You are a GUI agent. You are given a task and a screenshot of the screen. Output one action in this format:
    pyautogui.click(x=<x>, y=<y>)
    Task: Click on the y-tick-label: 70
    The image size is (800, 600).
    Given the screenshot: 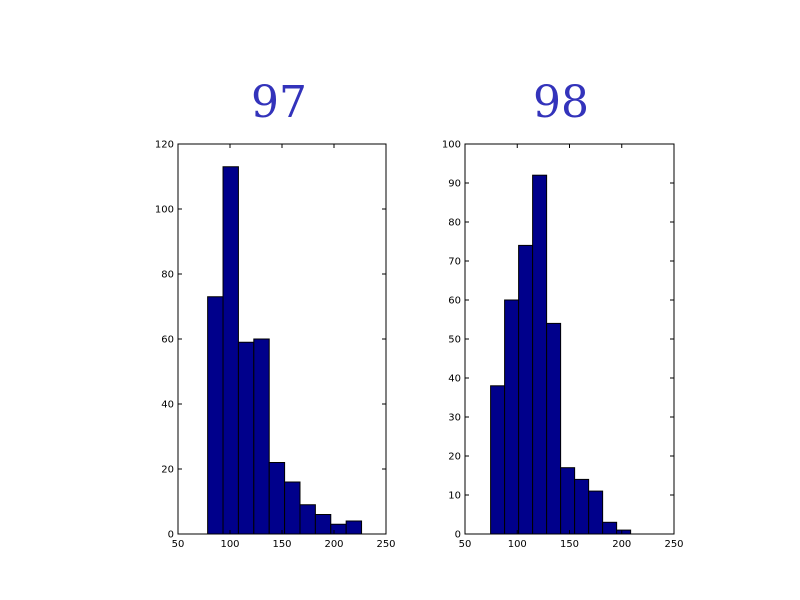 What is the action you would take?
    pyautogui.click(x=454, y=262)
    